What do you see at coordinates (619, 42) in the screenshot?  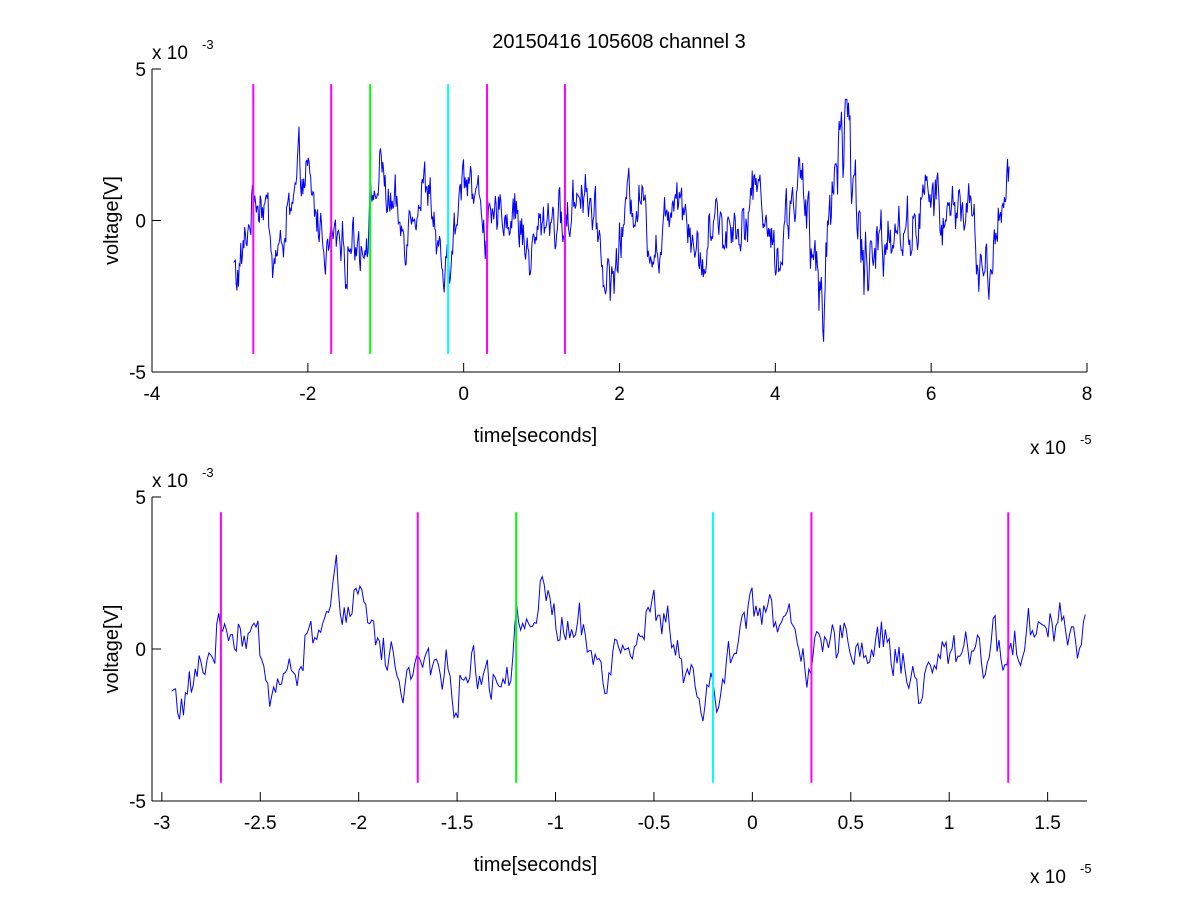 I see `figure-title: 20150416 105608 channel 3` at bounding box center [619, 42].